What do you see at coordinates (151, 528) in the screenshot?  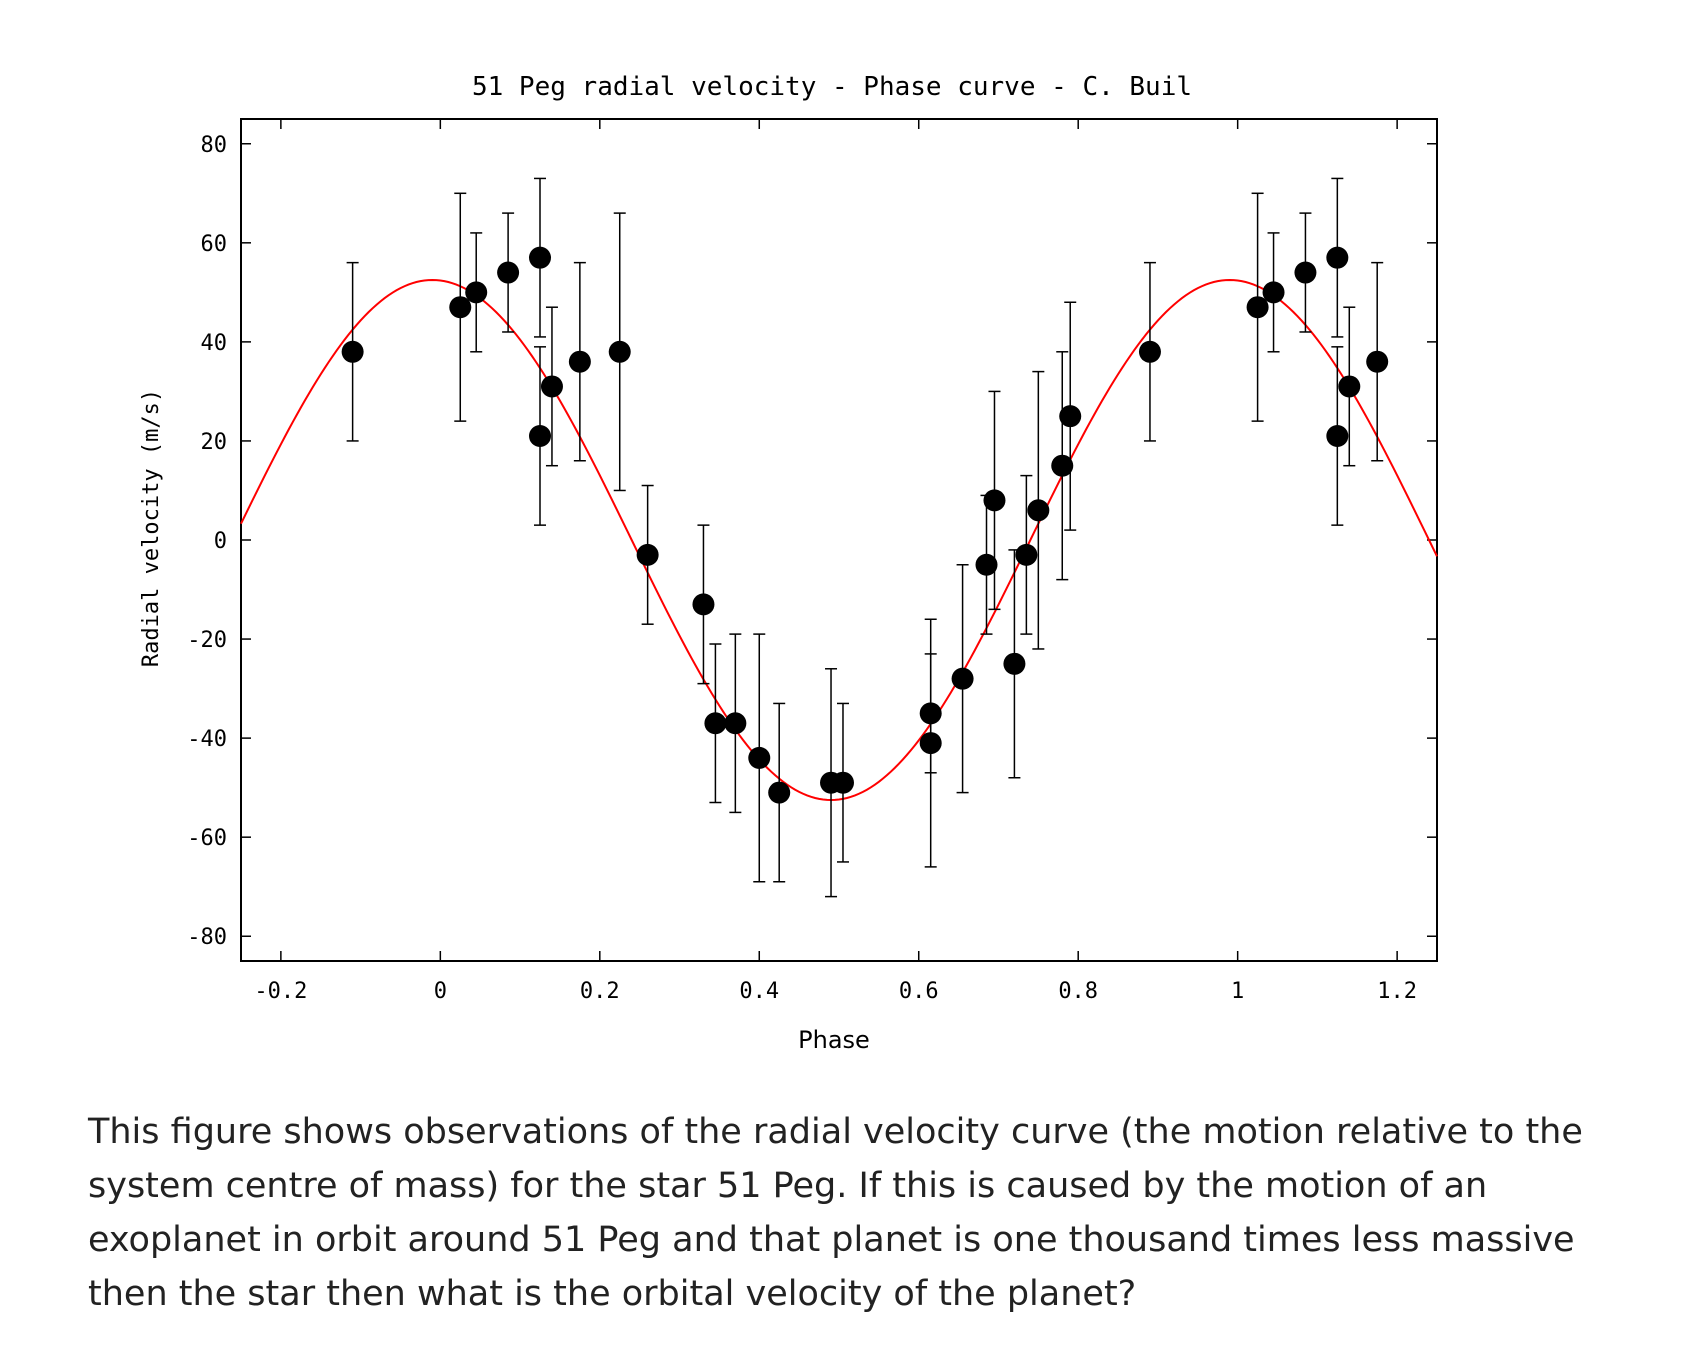 I see `y-axis-label: Radial velocity (m/s)` at bounding box center [151, 528].